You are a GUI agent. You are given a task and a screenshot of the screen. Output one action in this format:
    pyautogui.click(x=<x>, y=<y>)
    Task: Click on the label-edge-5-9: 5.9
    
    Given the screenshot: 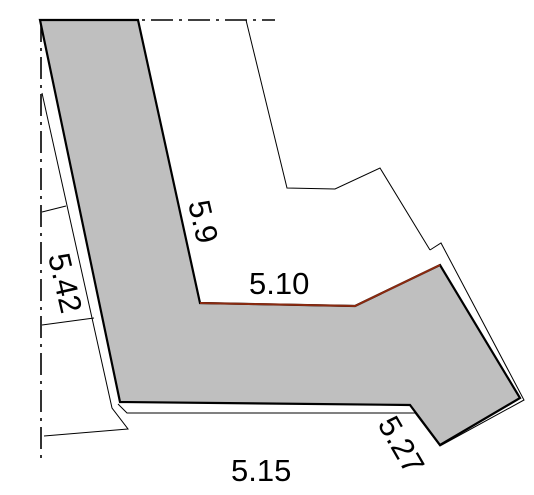 What is the action you would take?
    pyautogui.click(x=203, y=222)
    